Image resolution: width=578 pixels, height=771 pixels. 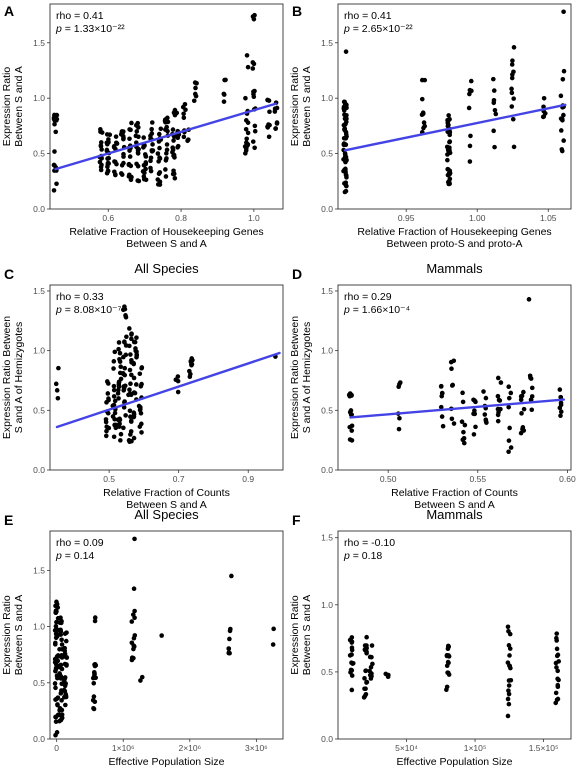 What do you see at coordinates (166, 493) in the screenshot?
I see `x-axis-title: Relative Fraction of Counts` at bounding box center [166, 493].